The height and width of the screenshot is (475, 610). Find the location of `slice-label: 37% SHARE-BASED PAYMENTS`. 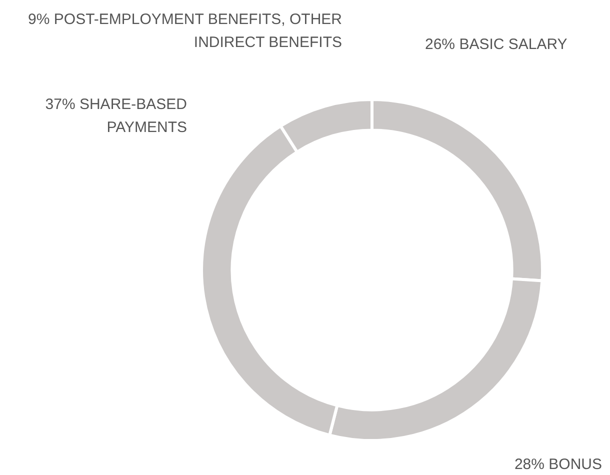

slice-label: 37% SHARE-BASED PAYMENTS is located at coordinates (116, 116).